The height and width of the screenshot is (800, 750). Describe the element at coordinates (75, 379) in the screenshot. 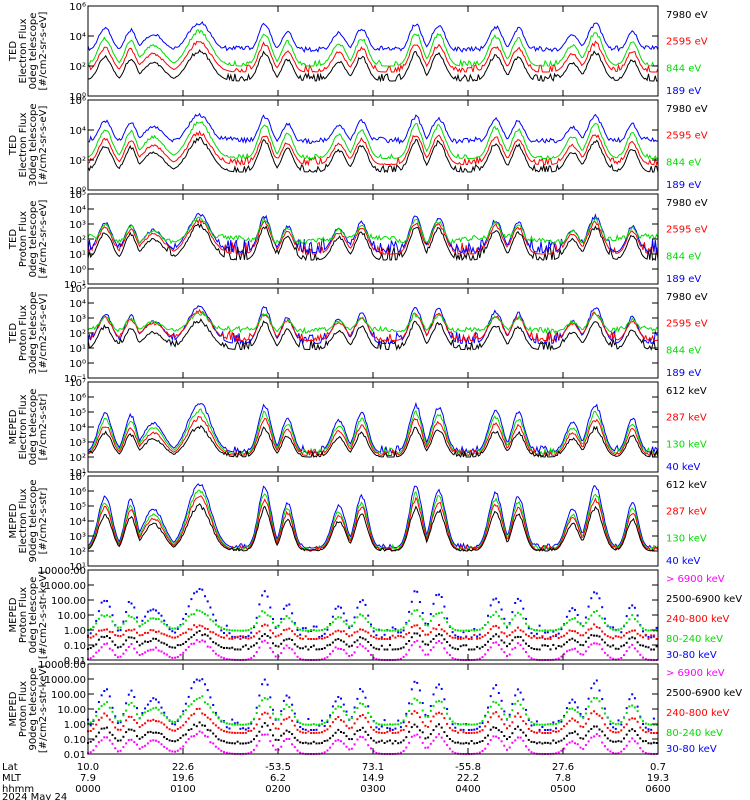

I see `y-tick-label: 10⁻¹` at that location.